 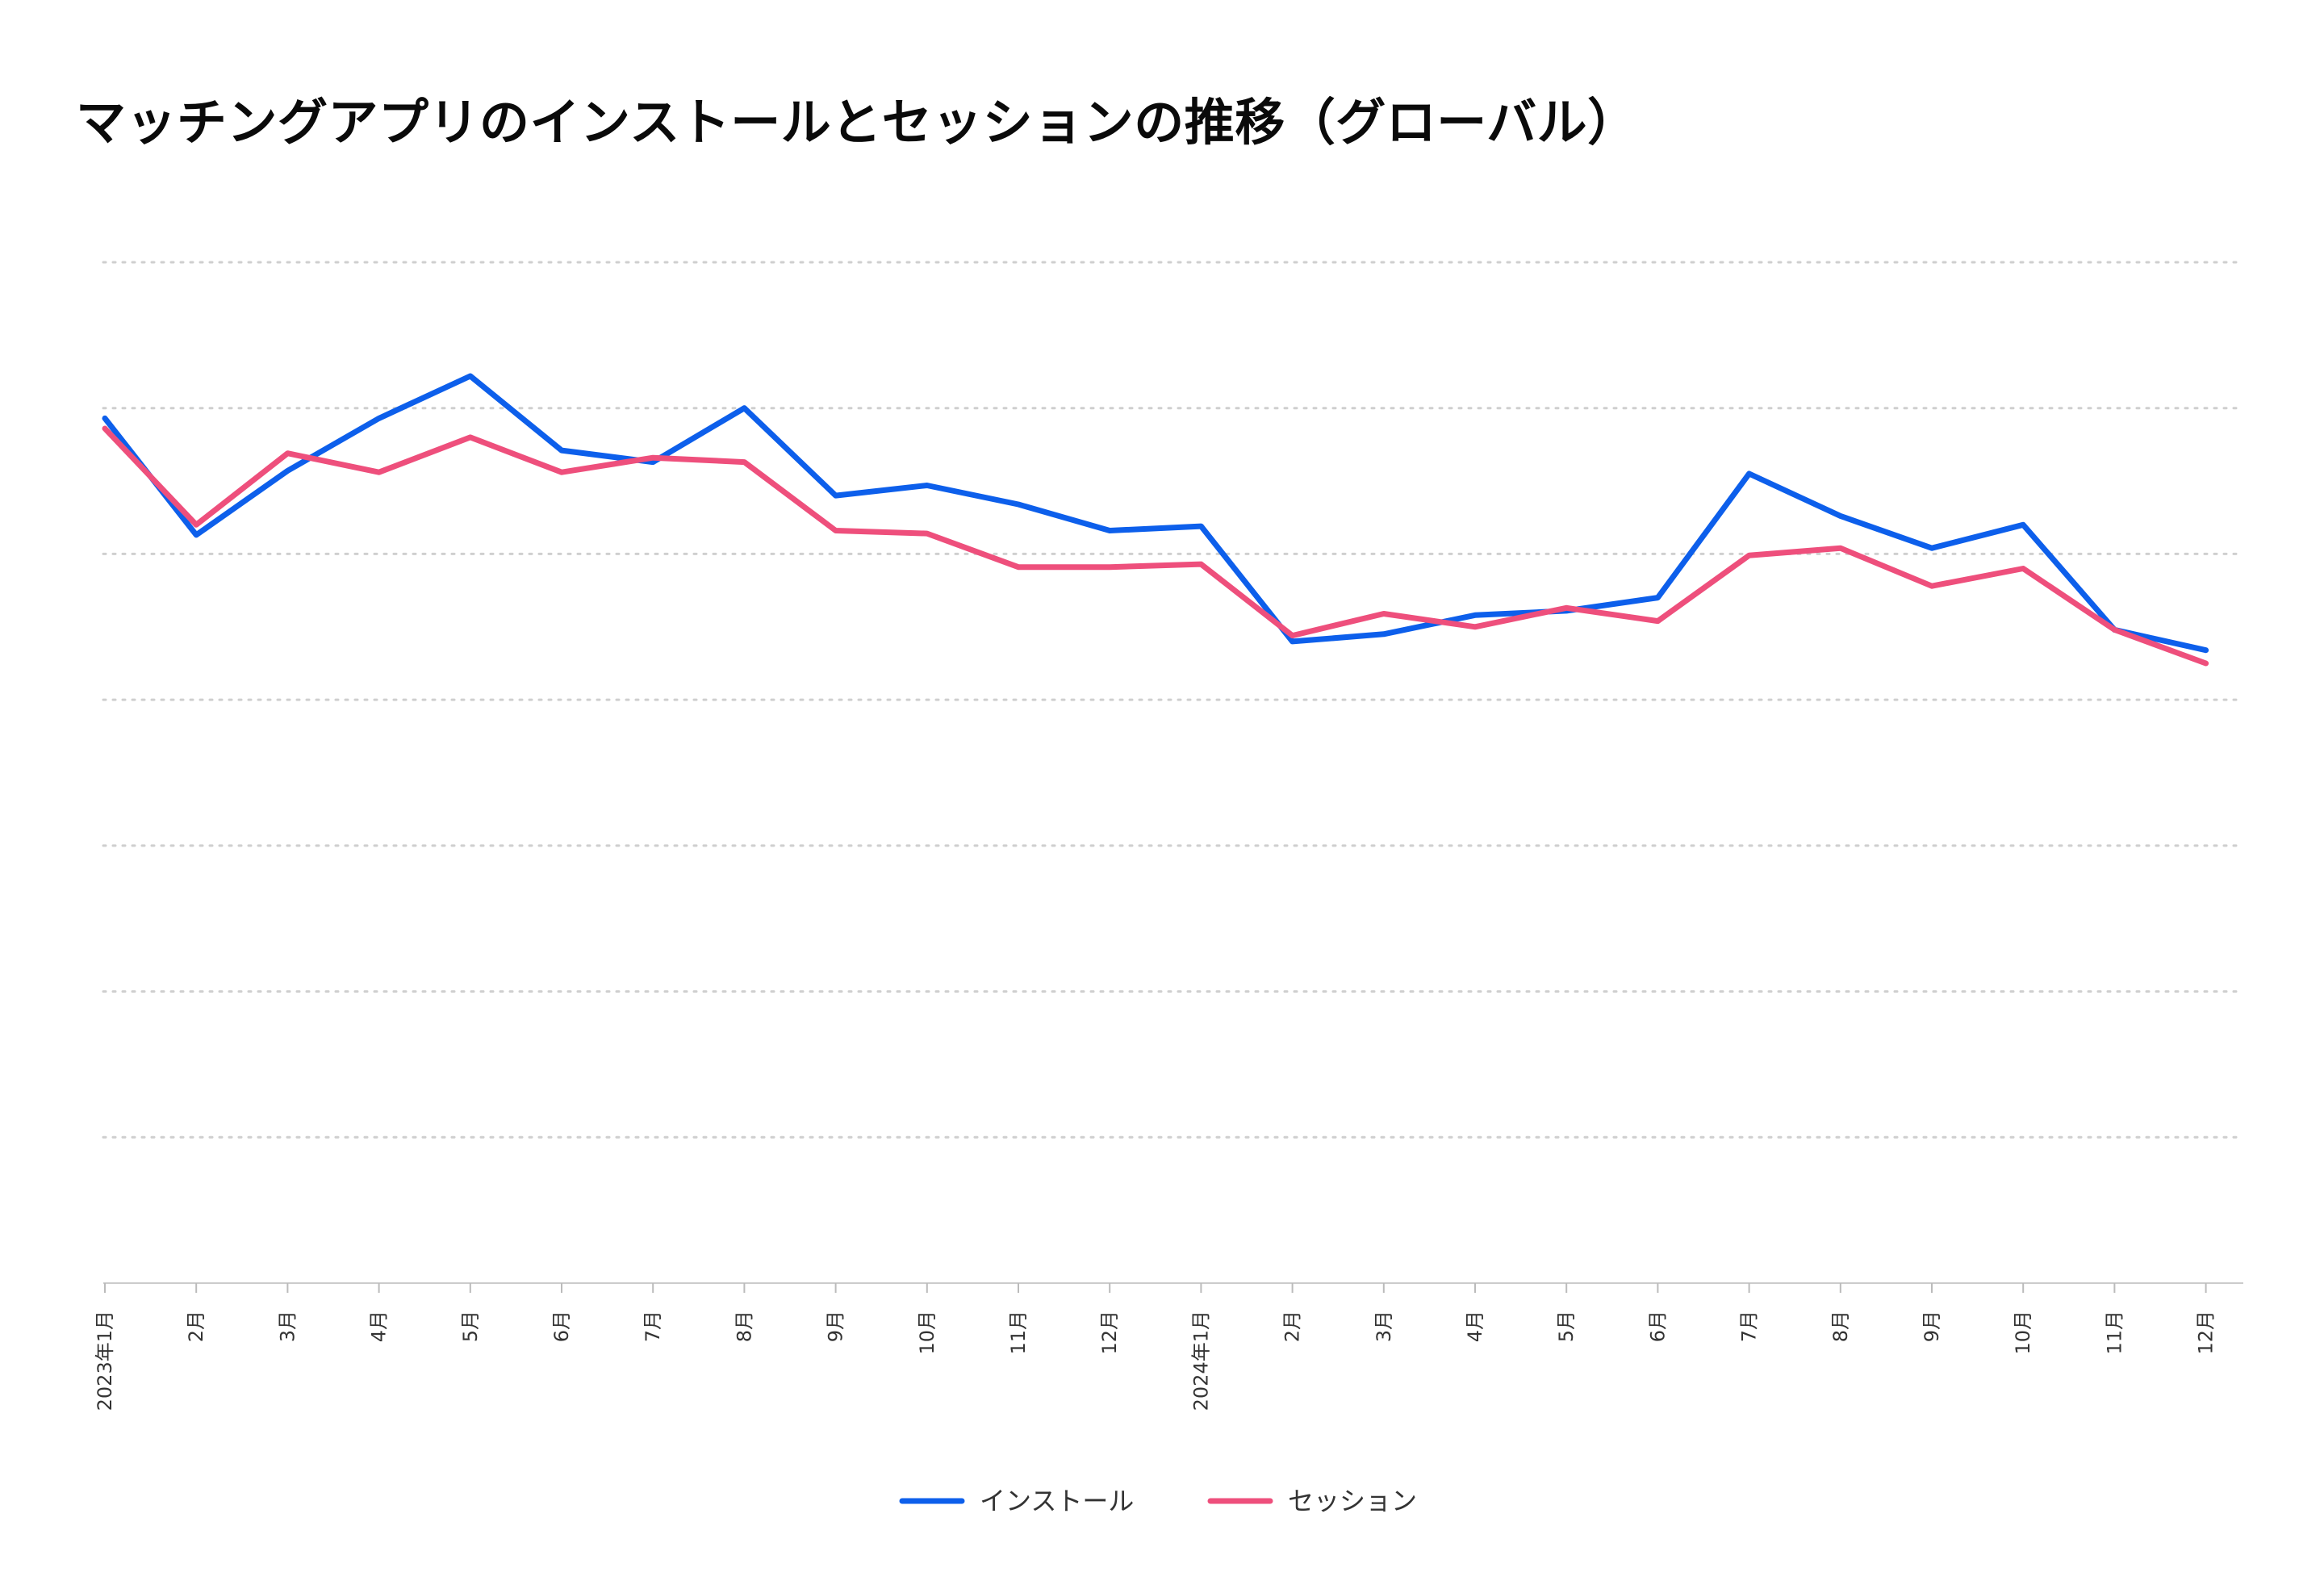 What do you see at coordinates (1200, 1361) in the screenshot?
I see `x-tick-label: 2024年1月` at bounding box center [1200, 1361].